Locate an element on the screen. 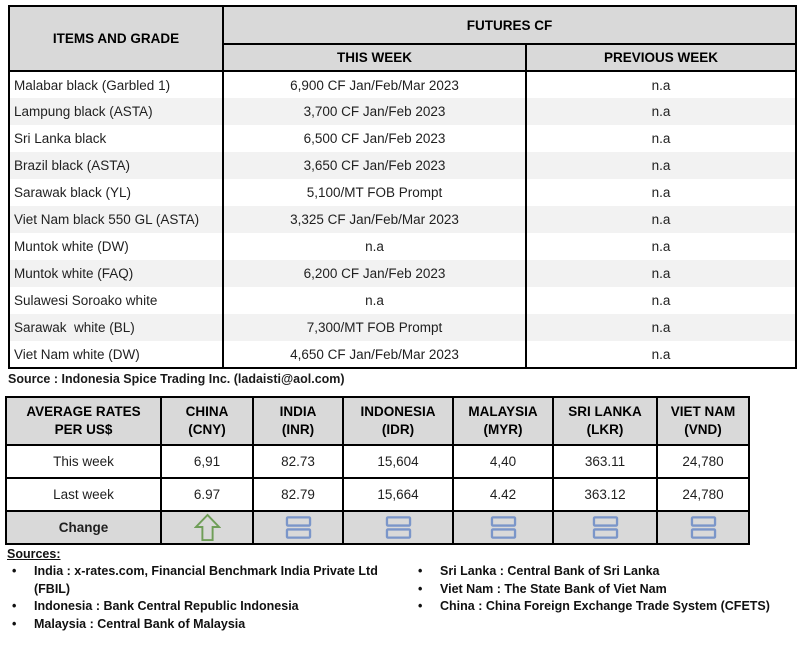 The height and width of the screenshot is (665, 800). item-cell: Viet Nam white (DW) is located at coordinates (116, 355).